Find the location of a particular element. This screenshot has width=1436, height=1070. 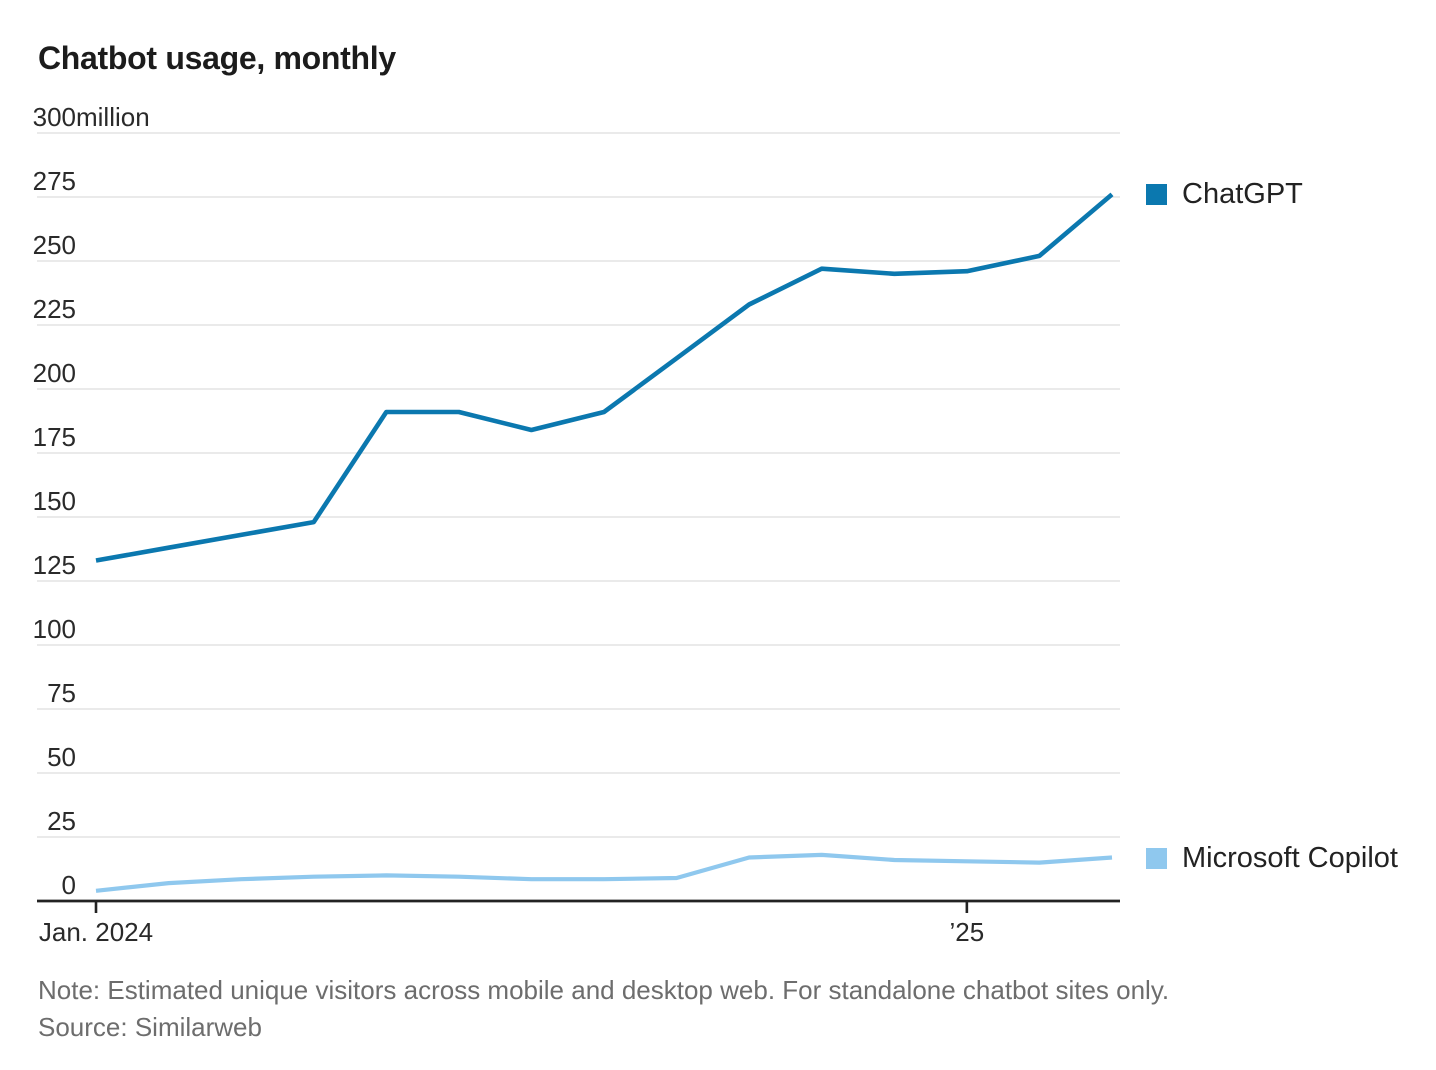

legend-item-microsoft-copilot: Microsoft Copilot is located at coordinates (1272, 858).